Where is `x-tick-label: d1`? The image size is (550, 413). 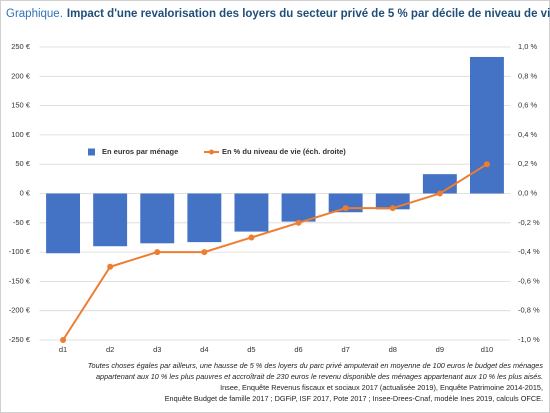
x-tick-label: d1 is located at coordinates (63, 349).